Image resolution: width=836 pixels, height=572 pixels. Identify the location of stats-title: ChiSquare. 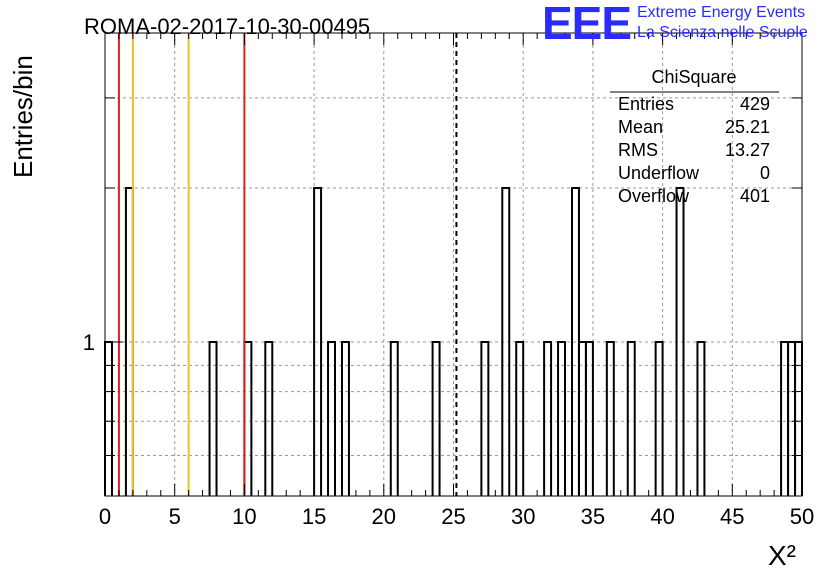
(693, 77).